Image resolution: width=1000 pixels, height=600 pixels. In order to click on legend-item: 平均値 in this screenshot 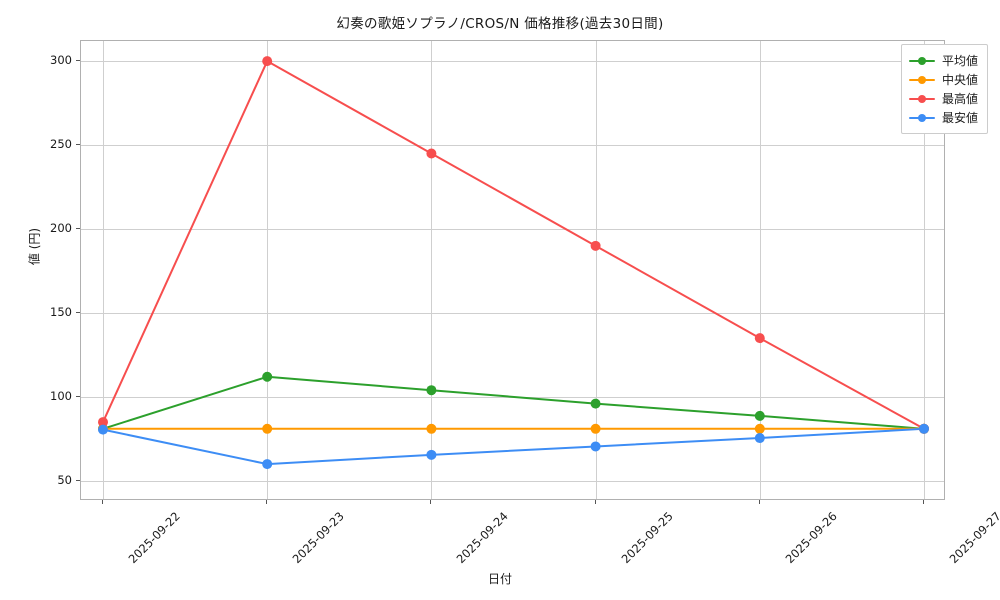, I will do `click(943, 60)`.